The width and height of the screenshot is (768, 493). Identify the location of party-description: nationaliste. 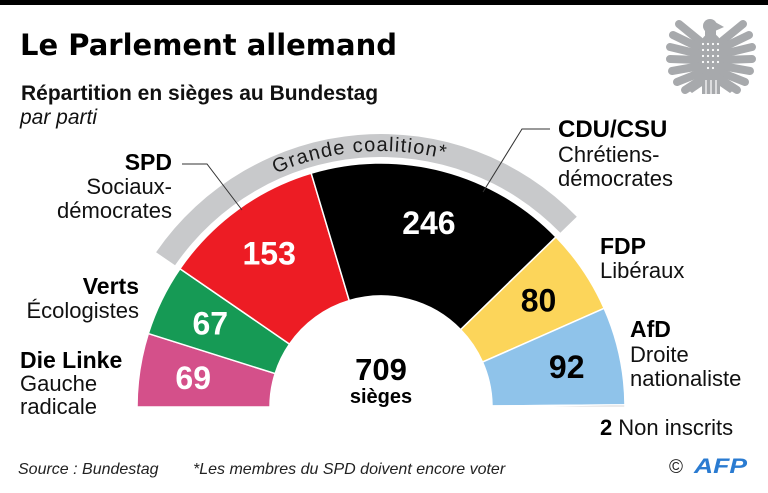
(685, 378).